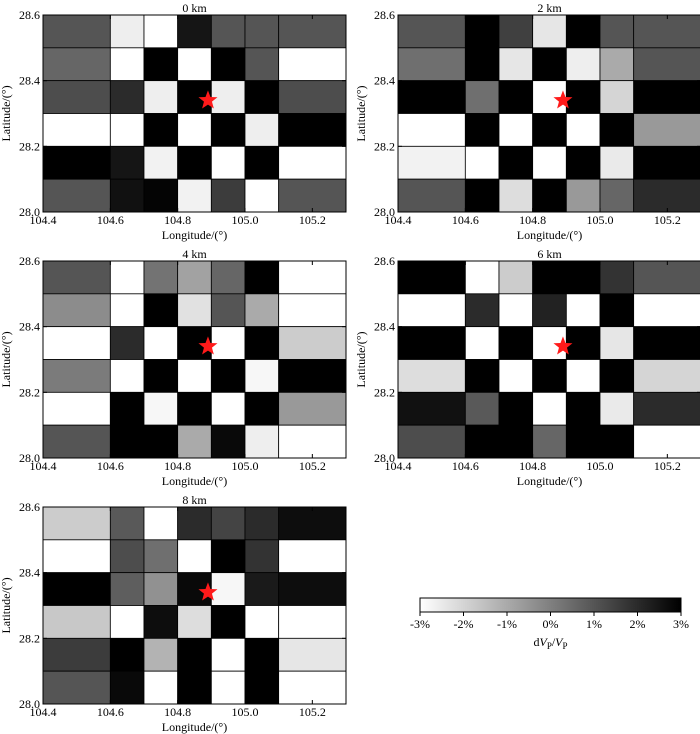 The image size is (700, 734). Describe the element at coordinates (76, 556) in the screenshot. I see `cell-r1-c0` at that location.